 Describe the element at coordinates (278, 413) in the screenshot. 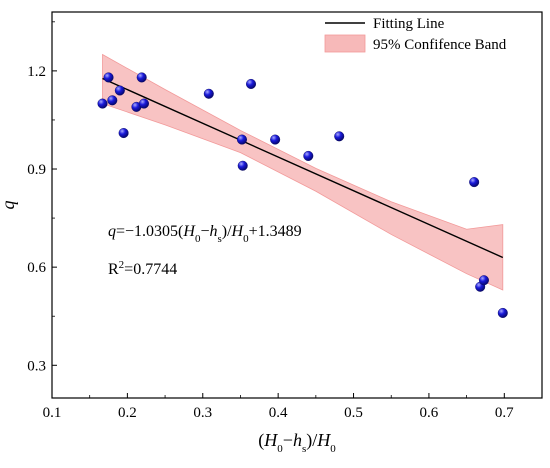

I see `x-tick-label-3: 0.4` at that location.